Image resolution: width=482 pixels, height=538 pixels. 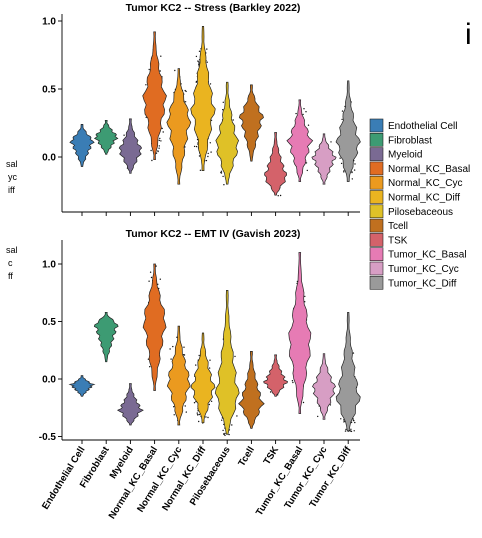 What do you see at coordinates (427, 255) in the screenshot?
I see `legend-label: Tumor_KC_Basal` at bounding box center [427, 255].